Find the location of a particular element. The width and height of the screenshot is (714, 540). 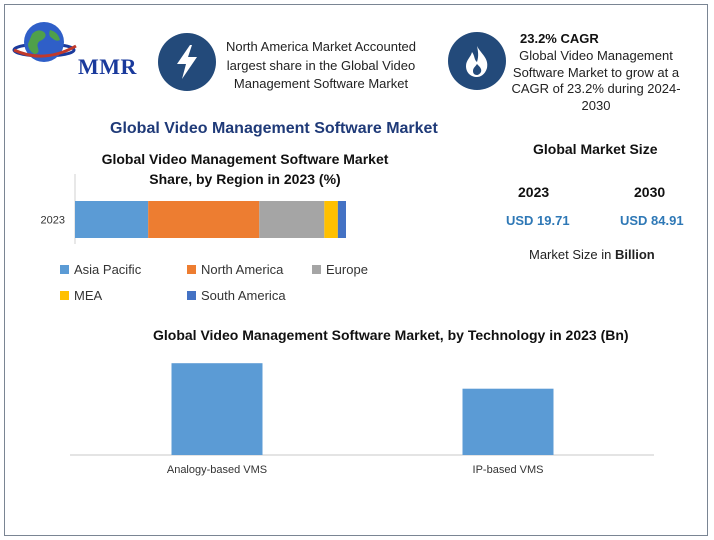

legend-item-asia-pacific: Asia Pacific is located at coordinates (100, 269).